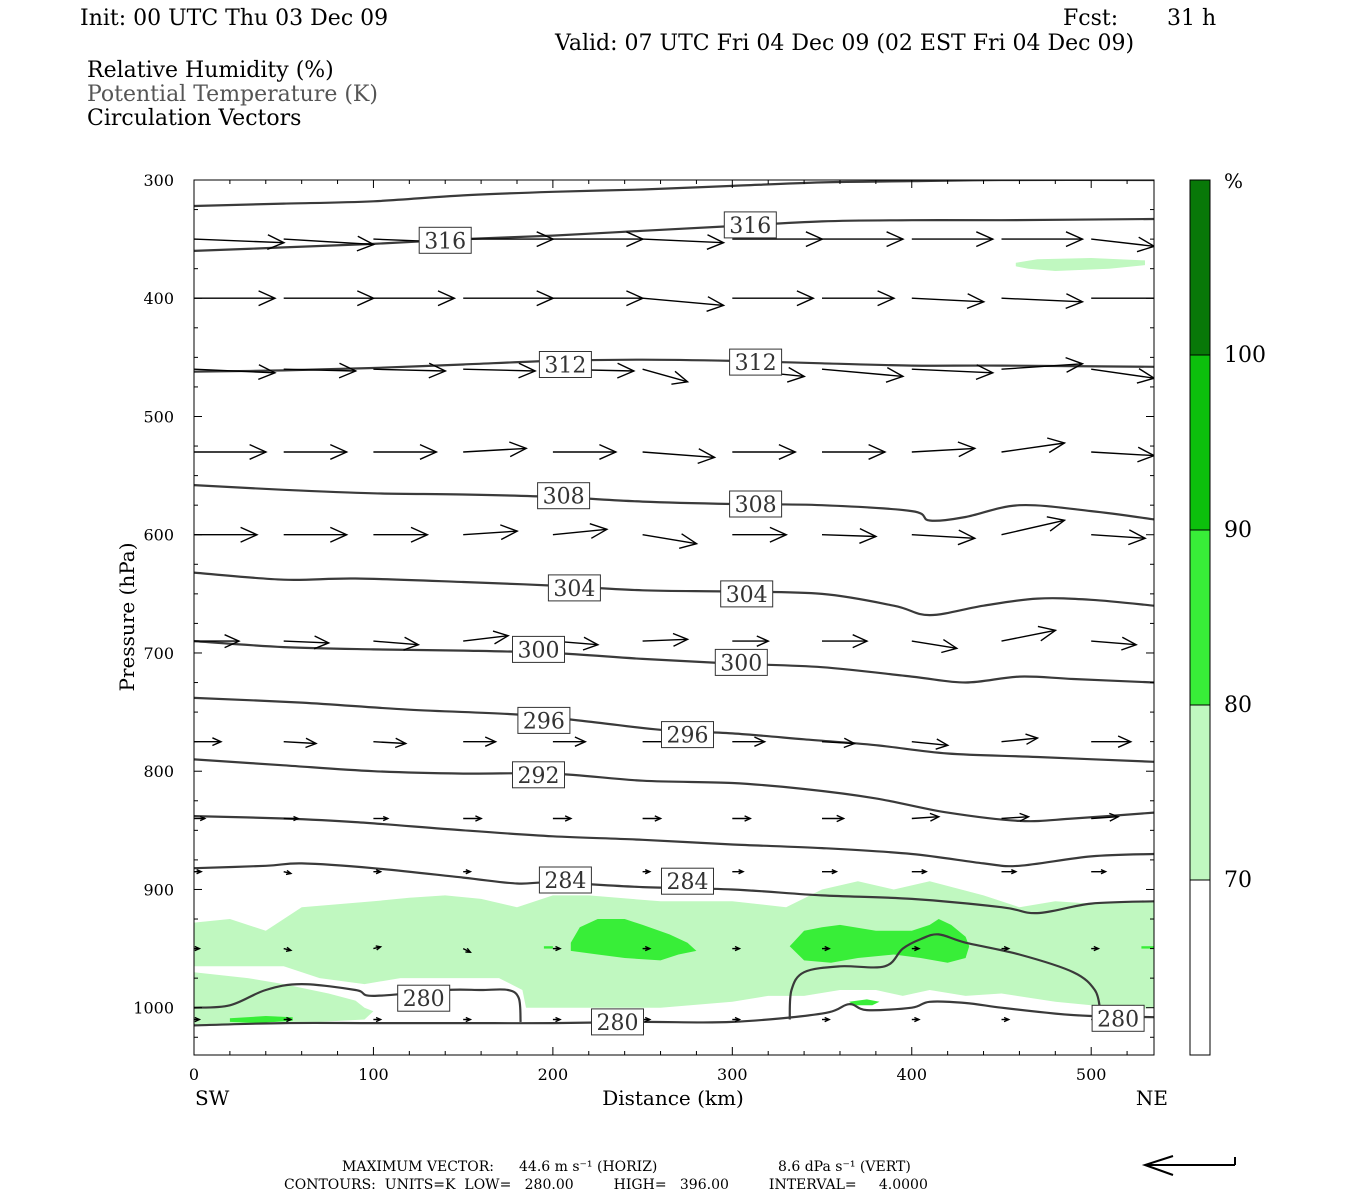 This screenshot has height=1200, width=1350. What do you see at coordinates (418, 1167) in the screenshot?
I see `max-vector-label: MAXIMUM VECTOR:` at bounding box center [418, 1167].